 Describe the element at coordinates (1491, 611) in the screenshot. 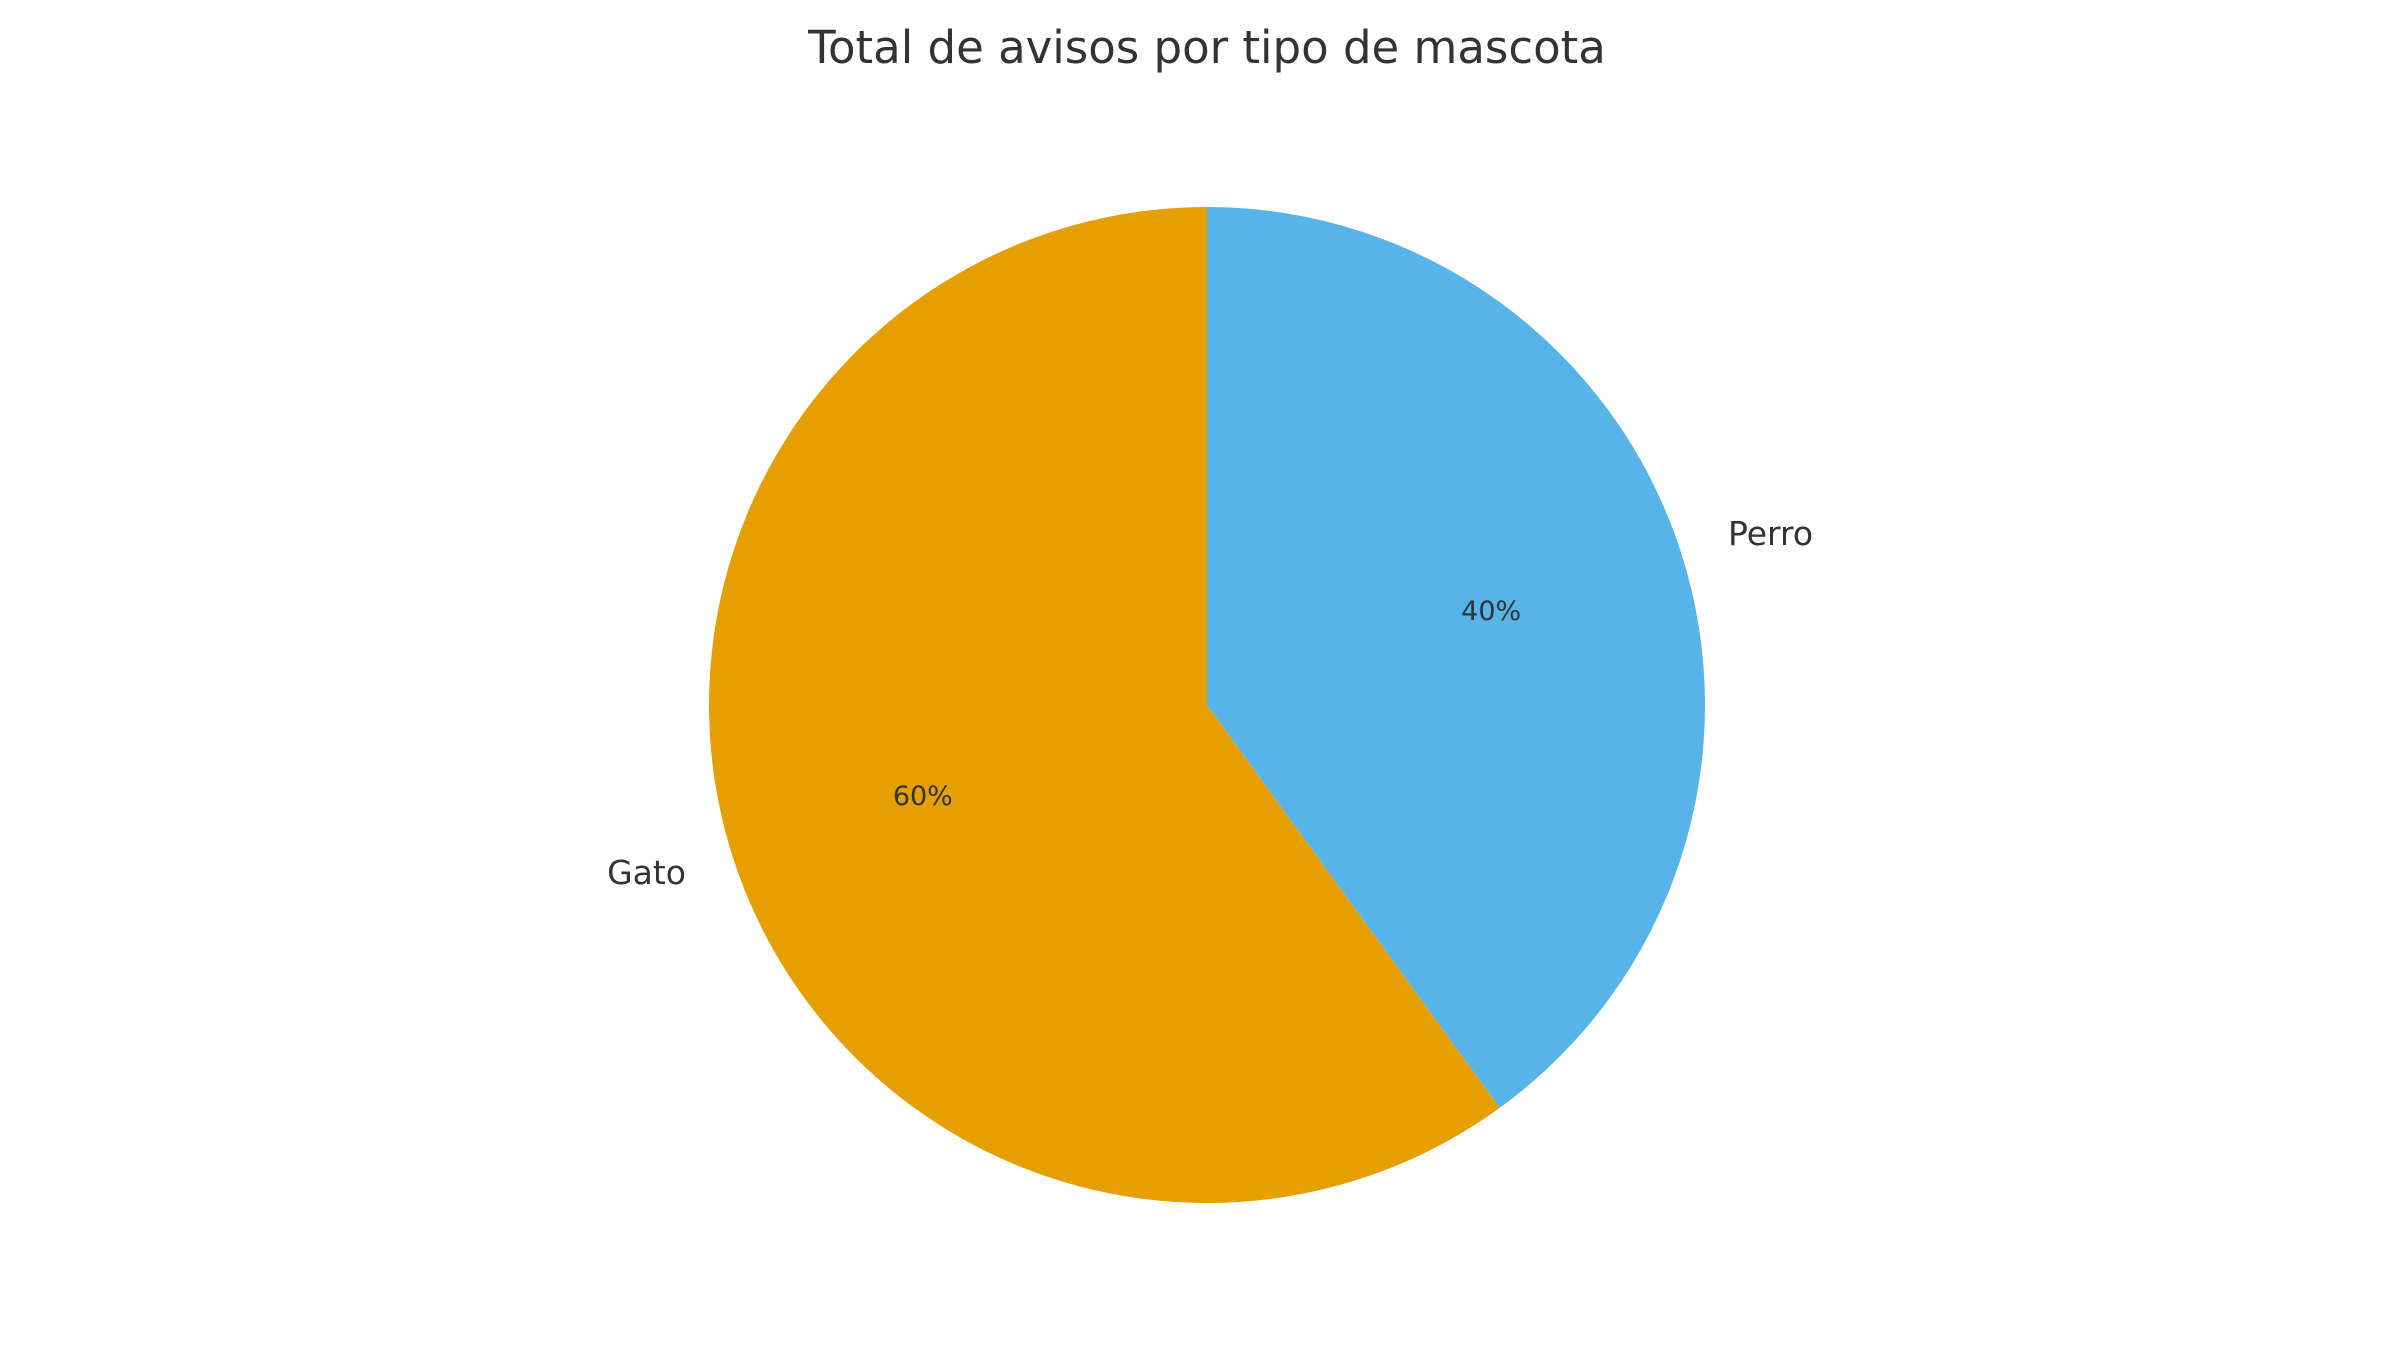

I see `slice-percent-perro: 40%` at that location.